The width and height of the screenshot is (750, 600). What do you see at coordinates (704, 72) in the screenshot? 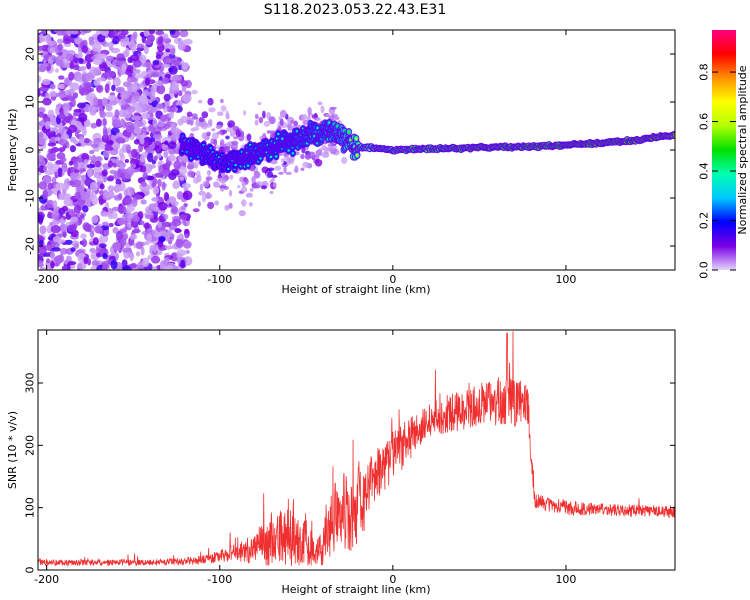
I see `colorbar-tick-label-4: 0.8` at bounding box center [704, 72].